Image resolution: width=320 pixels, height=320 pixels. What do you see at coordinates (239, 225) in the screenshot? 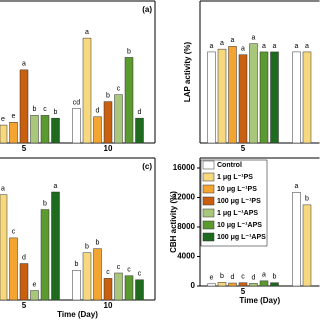
I see `legend-label: 10 μg L⁻¹APS` at bounding box center [239, 225].